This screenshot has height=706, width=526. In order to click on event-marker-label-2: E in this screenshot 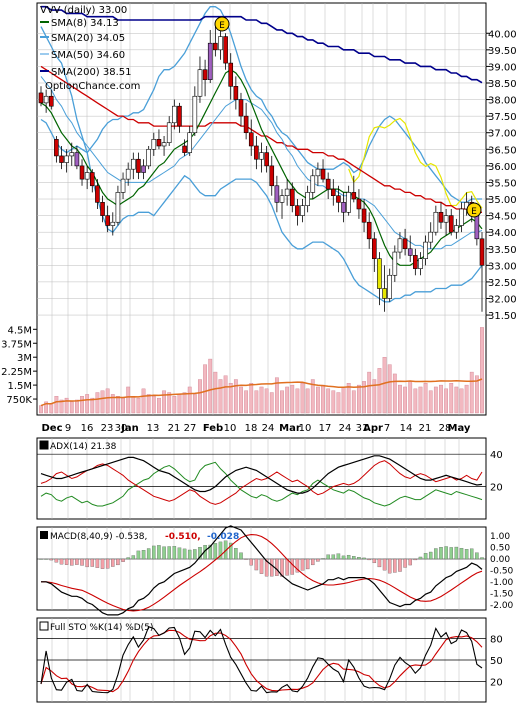, I will do `click(474, 212)`.